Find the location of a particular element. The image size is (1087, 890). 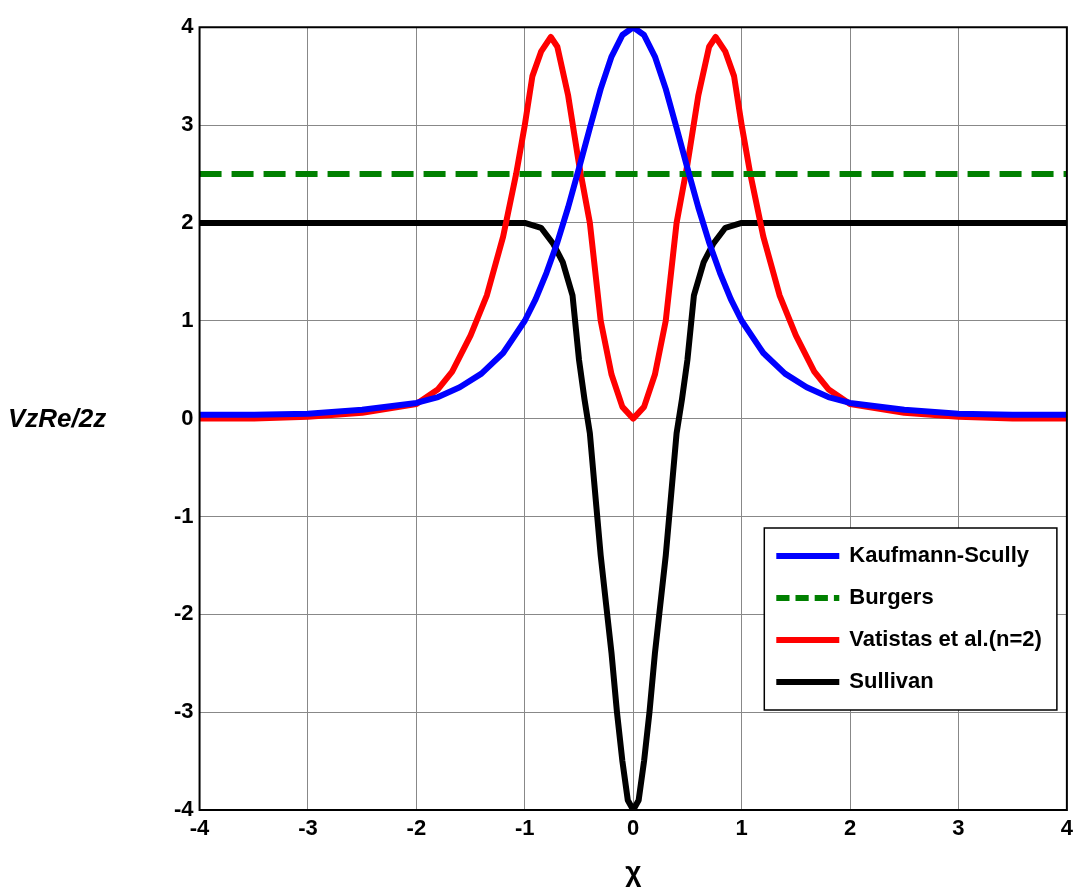

y-tick-label: -2 is located at coordinates (184, 613).